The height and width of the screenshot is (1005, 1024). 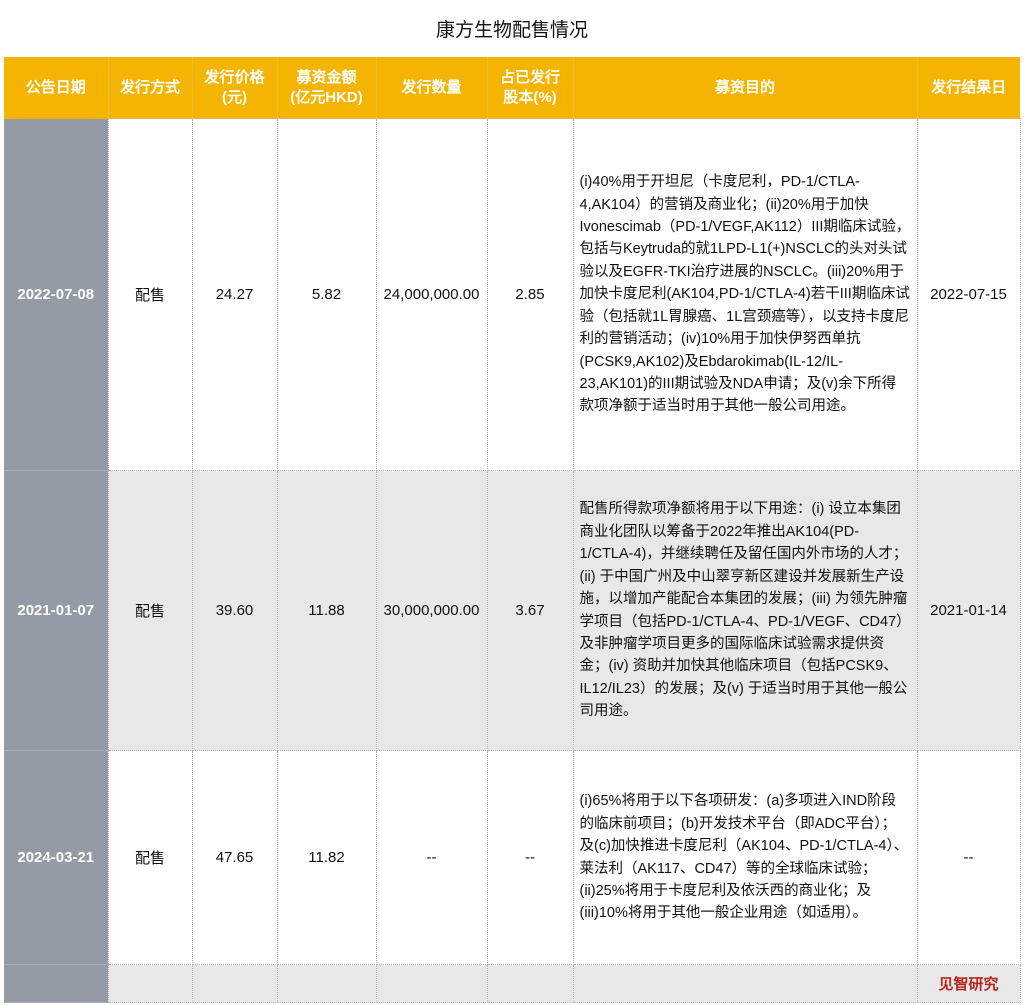 I want to click on quantity: --, so click(x=431, y=857).